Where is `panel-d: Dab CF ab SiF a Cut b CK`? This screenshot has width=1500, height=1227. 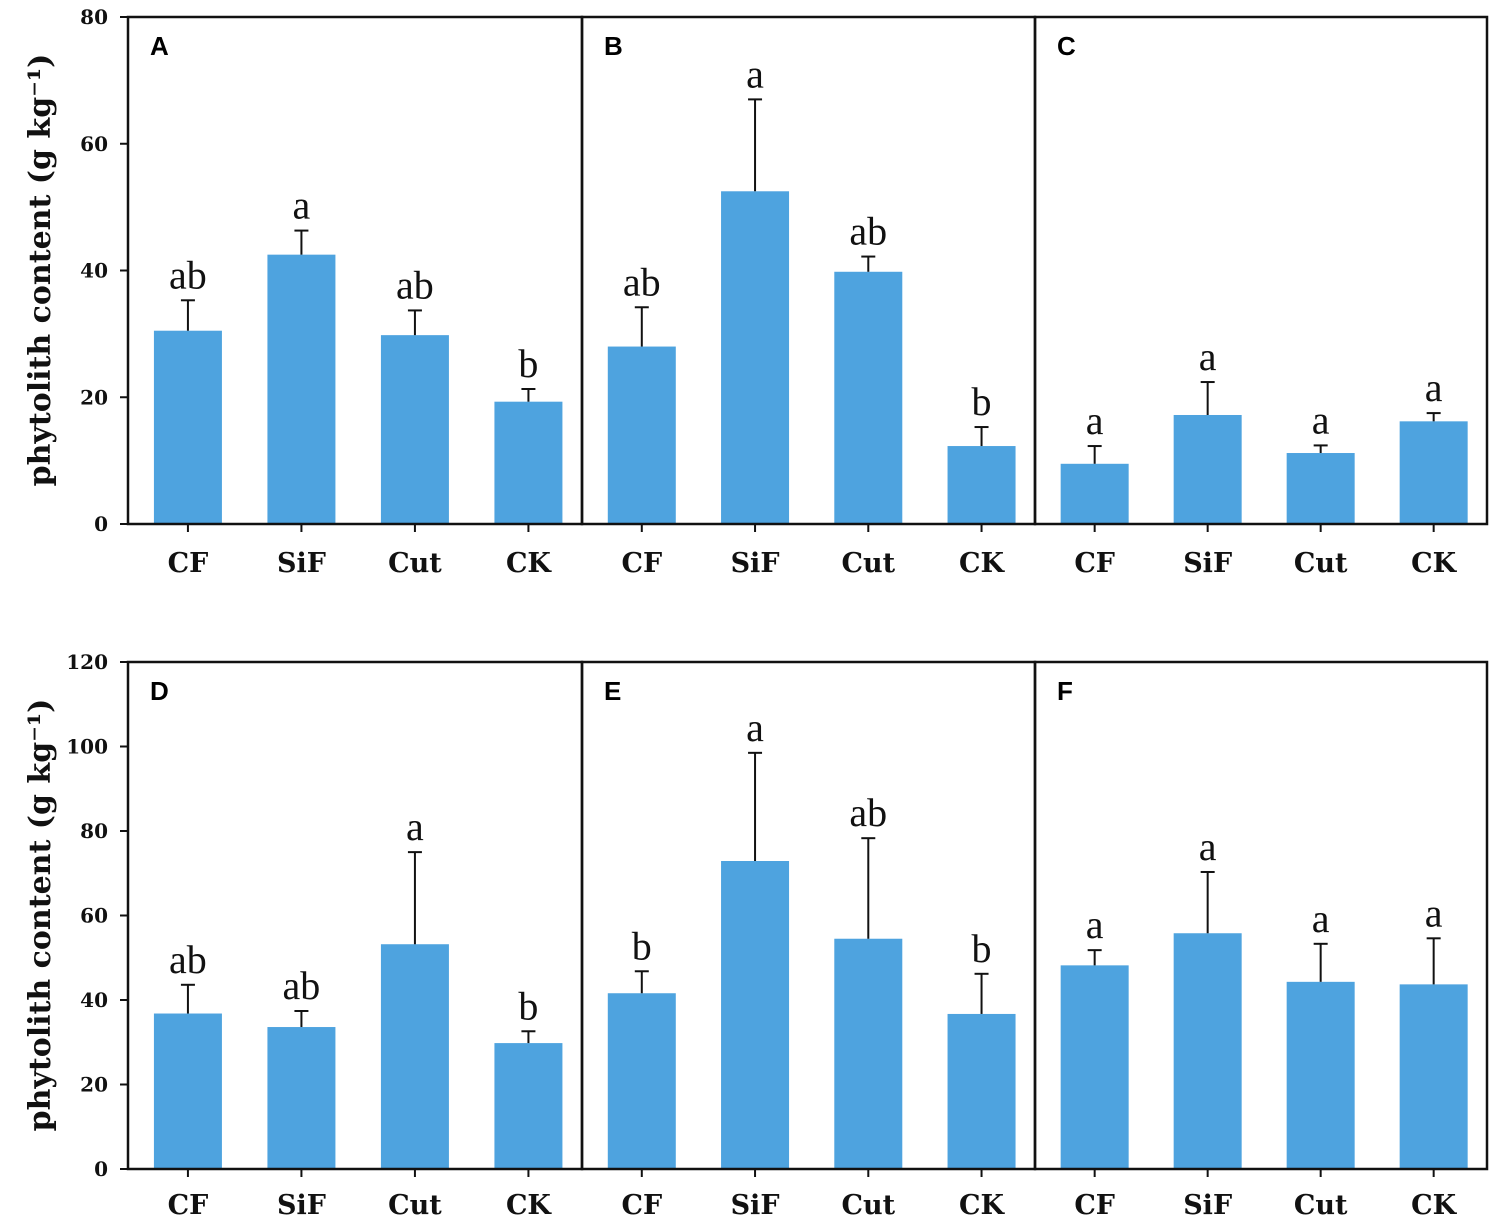 panel-d: Dab CF ab SiF a Cut b CK is located at coordinates (355, 940).